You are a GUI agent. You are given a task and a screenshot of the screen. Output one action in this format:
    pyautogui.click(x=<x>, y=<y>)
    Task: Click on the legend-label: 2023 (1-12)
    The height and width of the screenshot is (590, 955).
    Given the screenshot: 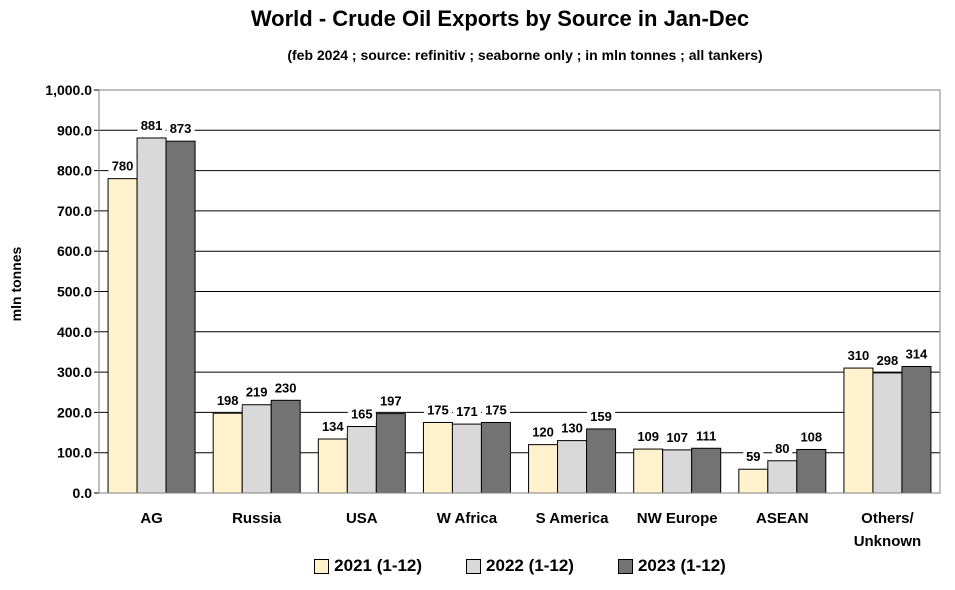 What is the action you would take?
    pyautogui.click(x=681, y=565)
    